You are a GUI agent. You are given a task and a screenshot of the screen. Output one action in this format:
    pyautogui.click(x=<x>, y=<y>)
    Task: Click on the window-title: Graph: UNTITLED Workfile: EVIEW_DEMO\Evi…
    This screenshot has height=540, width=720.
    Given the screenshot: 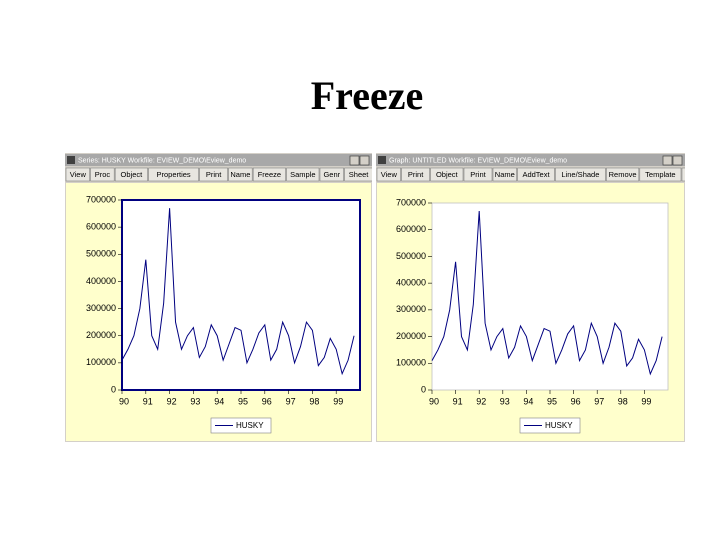 What is the action you would take?
    pyautogui.click(x=478, y=160)
    